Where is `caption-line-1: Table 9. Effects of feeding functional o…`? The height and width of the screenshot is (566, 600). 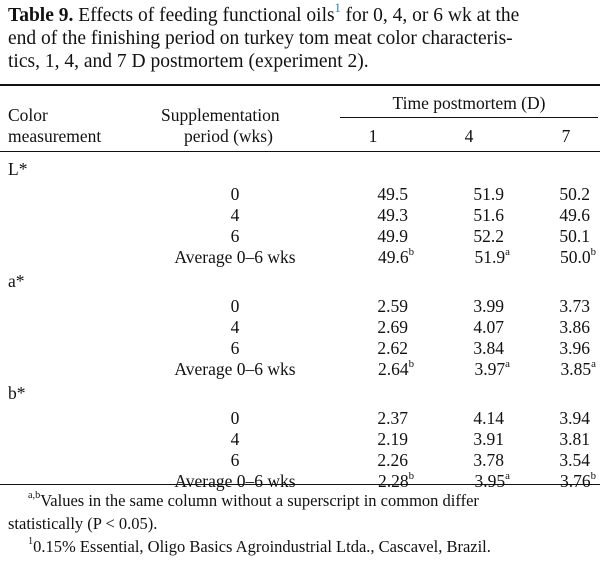
caption-line-1: Table 9. Effects of feeding functional o… is located at coordinates (301, 13).